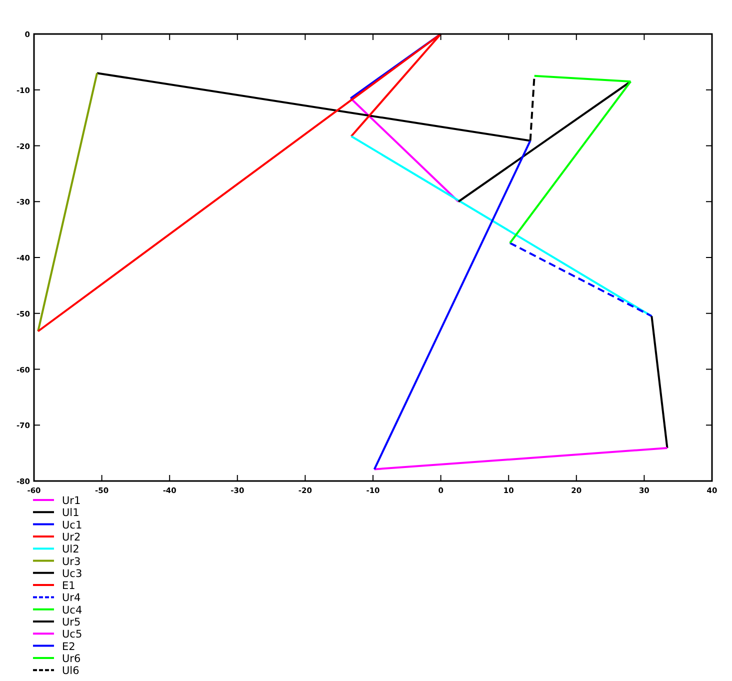 The width and height of the screenshot is (732, 681). What do you see at coordinates (69, 646) in the screenshot?
I see `legend-label: E2` at bounding box center [69, 646].